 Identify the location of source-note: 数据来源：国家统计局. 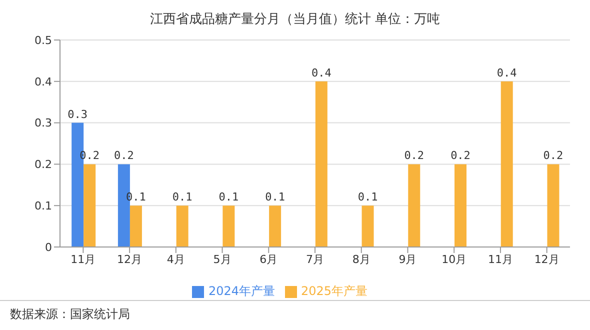
(70, 314).